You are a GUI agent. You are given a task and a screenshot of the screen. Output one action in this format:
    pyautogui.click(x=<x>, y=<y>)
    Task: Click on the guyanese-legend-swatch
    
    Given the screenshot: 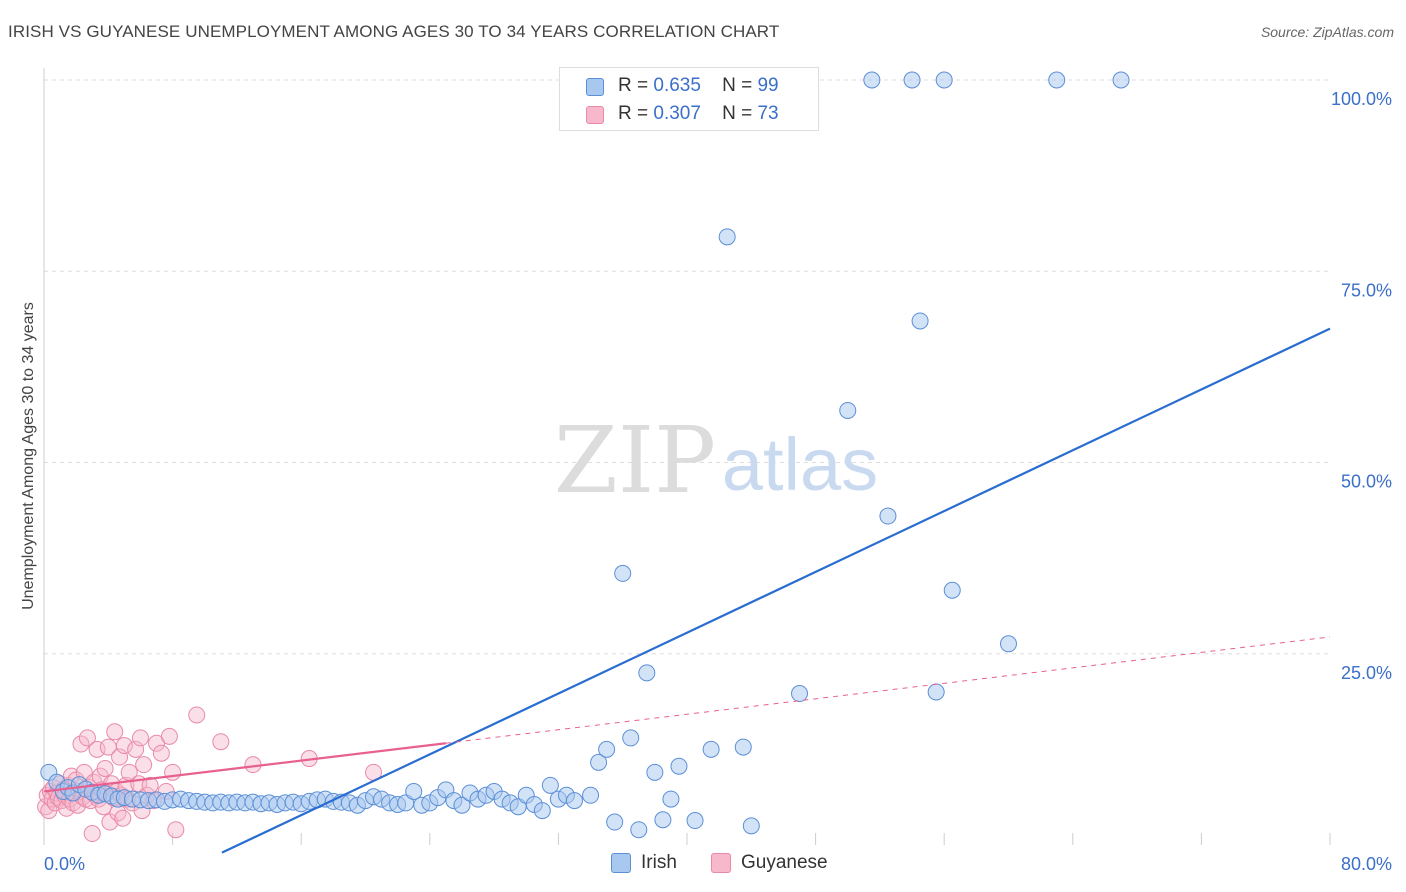 What is the action you would take?
    pyautogui.click(x=721, y=863)
    